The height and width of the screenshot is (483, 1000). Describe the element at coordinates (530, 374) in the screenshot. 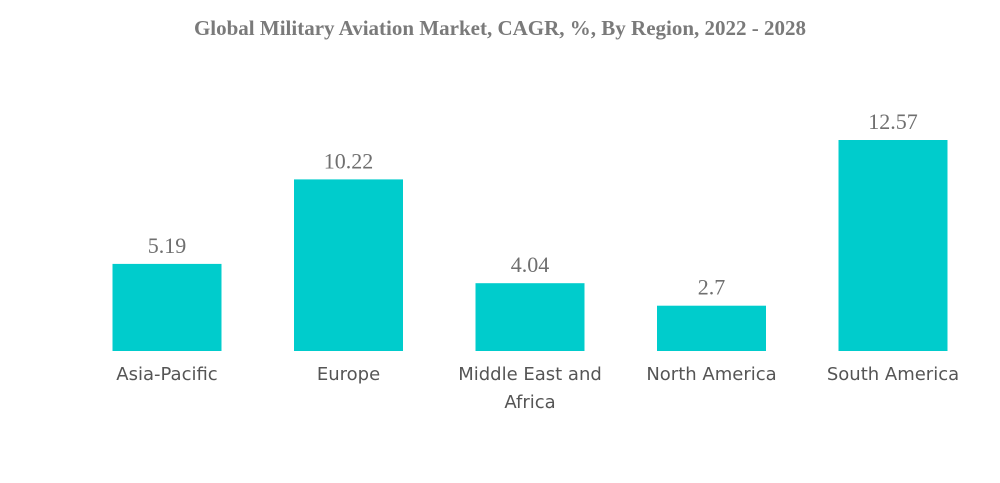

I see `category-label: Middle East and` at that location.